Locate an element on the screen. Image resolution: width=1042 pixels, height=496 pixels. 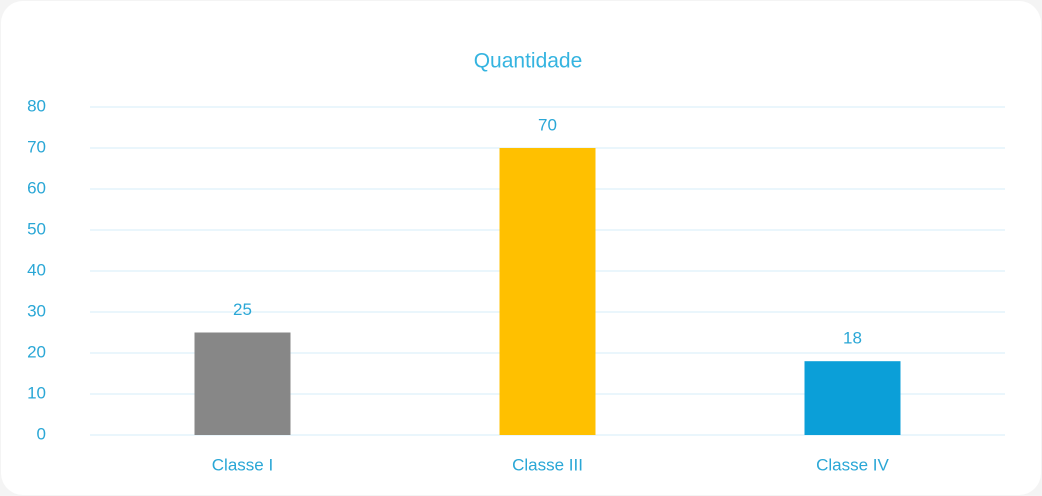
x-tick-label: Classe IV is located at coordinates (852, 464).